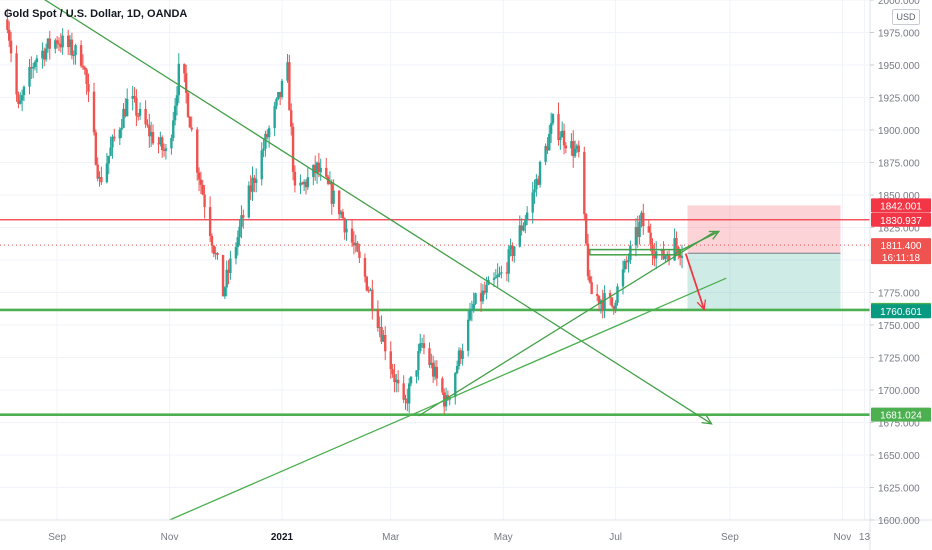 This screenshot has width=932, height=550. Describe the element at coordinates (899, 326) in the screenshot. I see `y-tick-label: 1750.000` at that location.